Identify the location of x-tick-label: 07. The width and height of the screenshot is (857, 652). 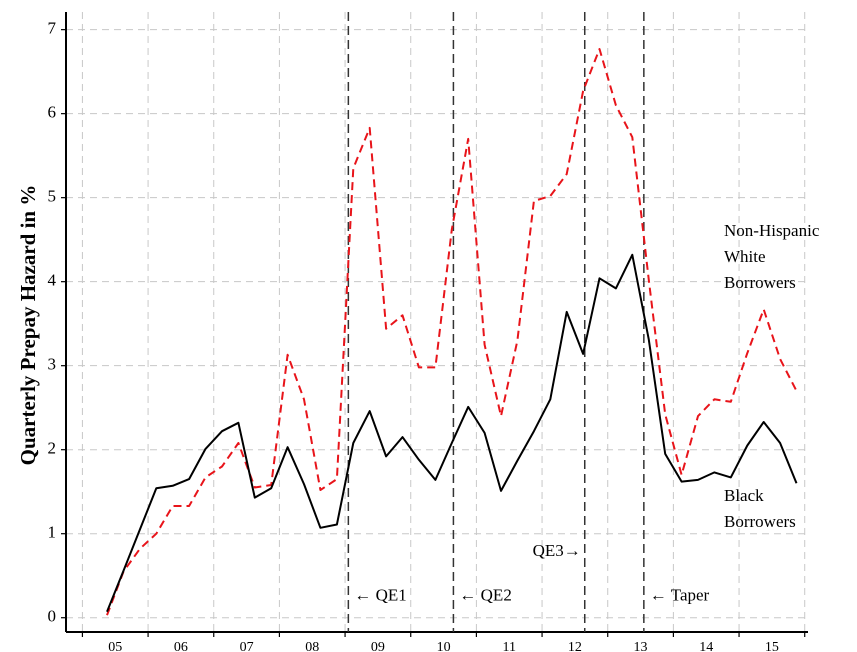
(247, 646).